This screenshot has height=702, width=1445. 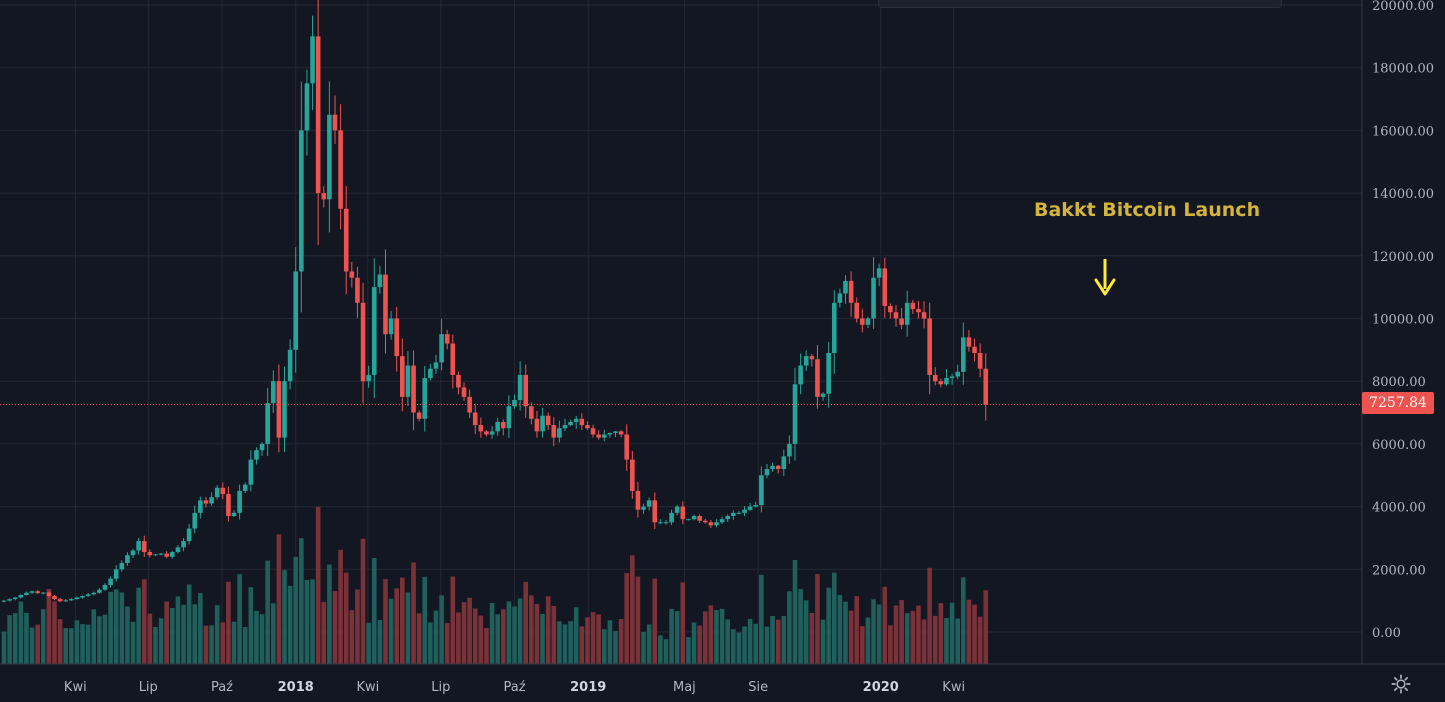 What do you see at coordinates (1399, 382) in the screenshot?
I see `y-tick-label: 8000.00` at bounding box center [1399, 382].